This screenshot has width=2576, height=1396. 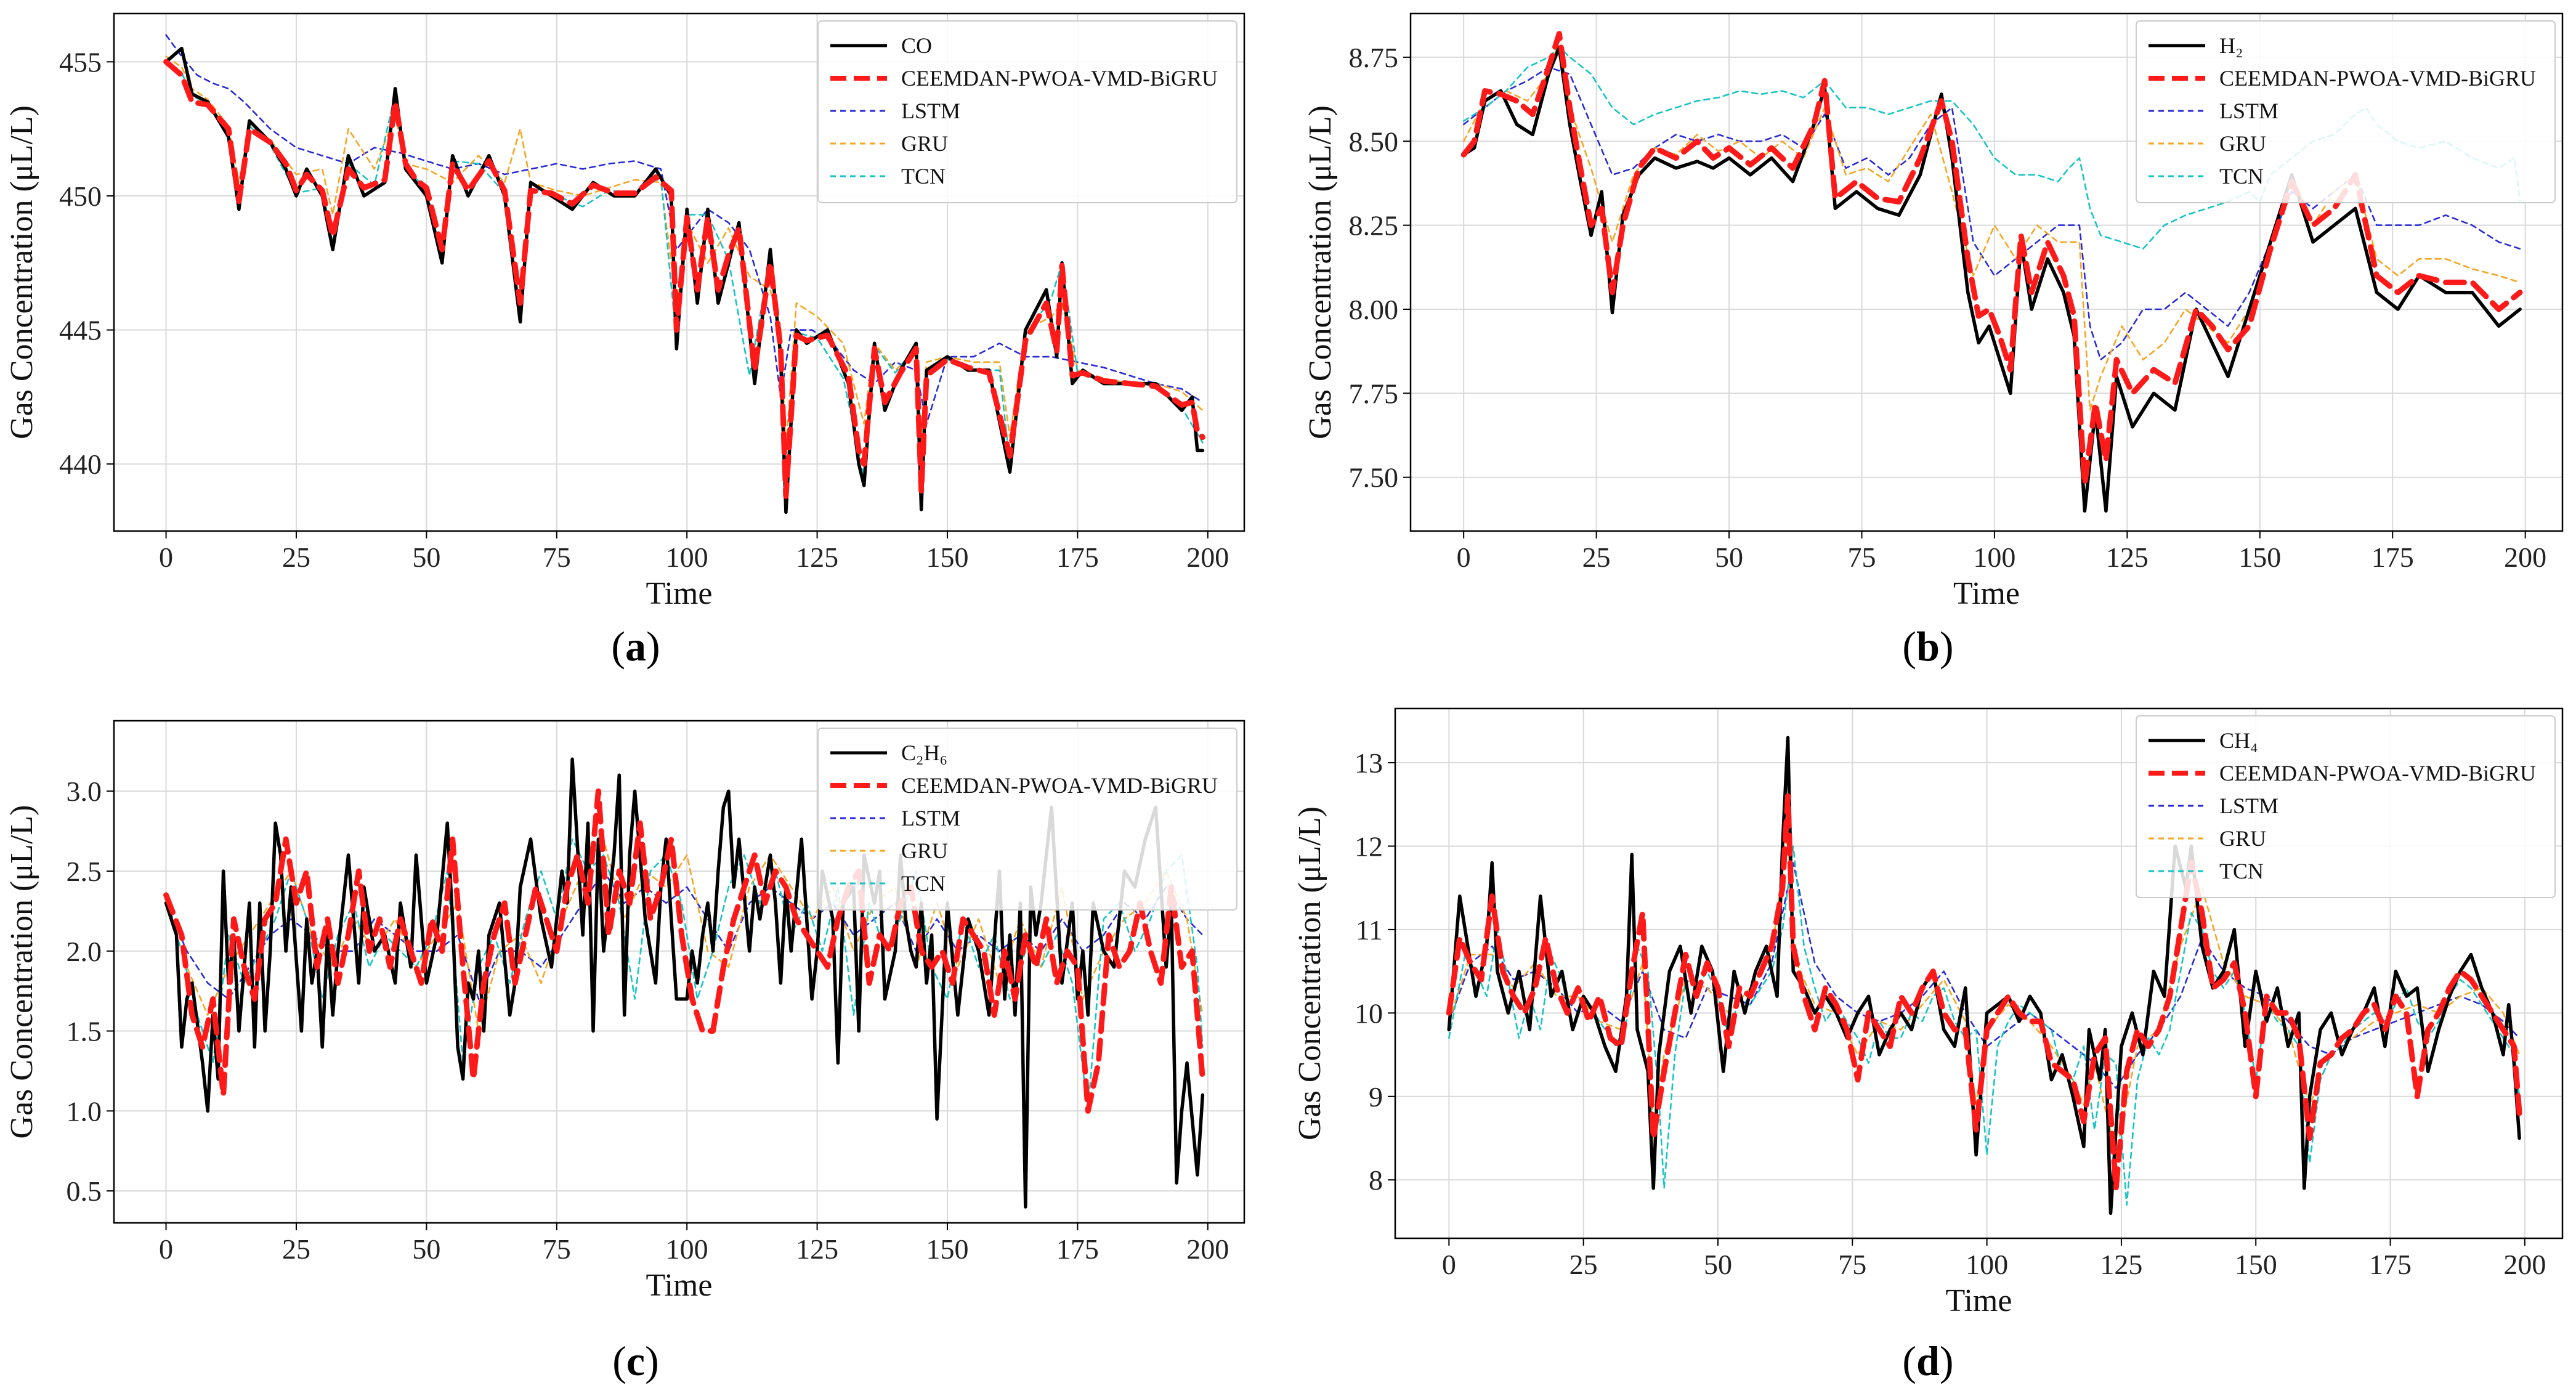 What do you see at coordinates (1369, 930) in the screenshot?
I see `y-tick-label: 11` at bounding box center [1369, 930].